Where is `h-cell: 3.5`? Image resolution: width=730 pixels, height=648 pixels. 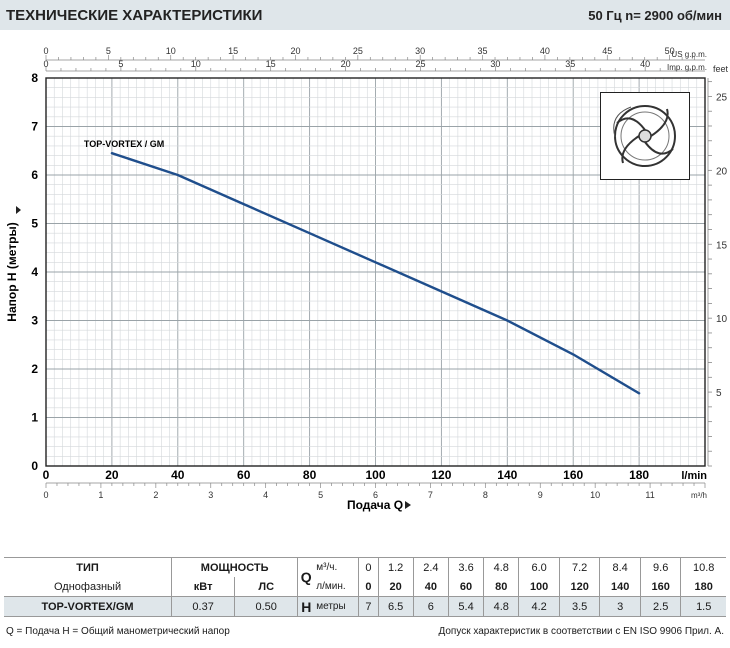
h-cell: 3.5 is located at coordinates (579, 606).